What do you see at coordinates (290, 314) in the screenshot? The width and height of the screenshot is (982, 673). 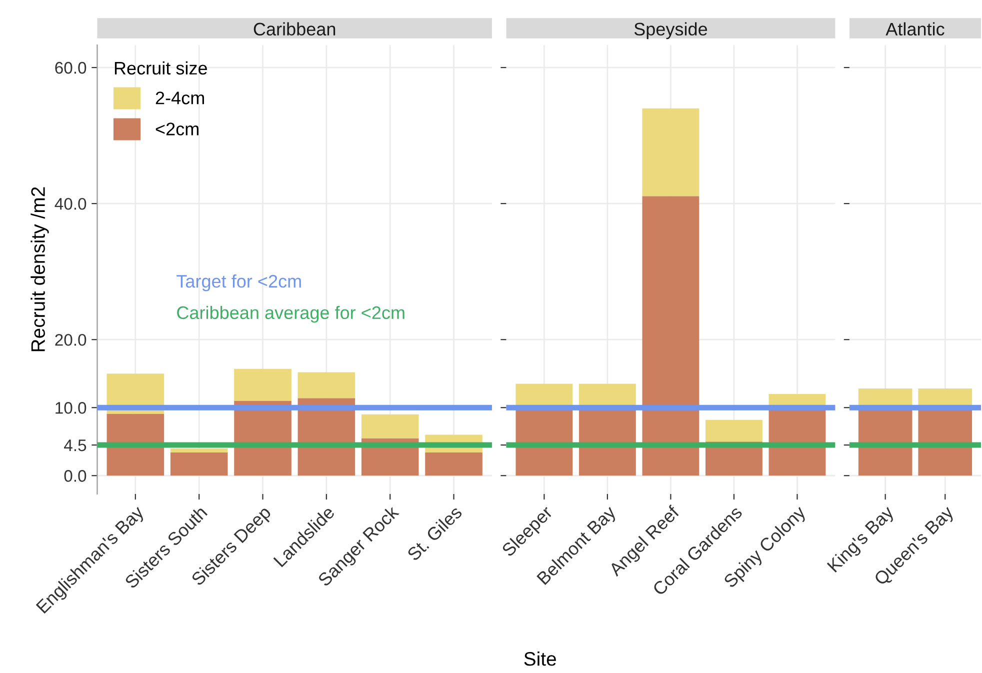 I see `ref-line-label: Caribbean average for <2cm` at bounding box center [290, 314].